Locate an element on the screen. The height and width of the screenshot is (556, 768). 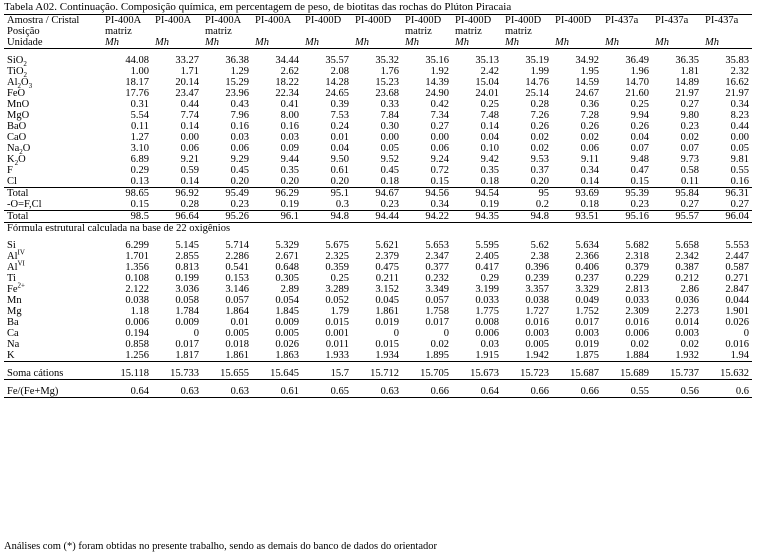
value-cell: 24.01 is located at coordinates (487, 93).